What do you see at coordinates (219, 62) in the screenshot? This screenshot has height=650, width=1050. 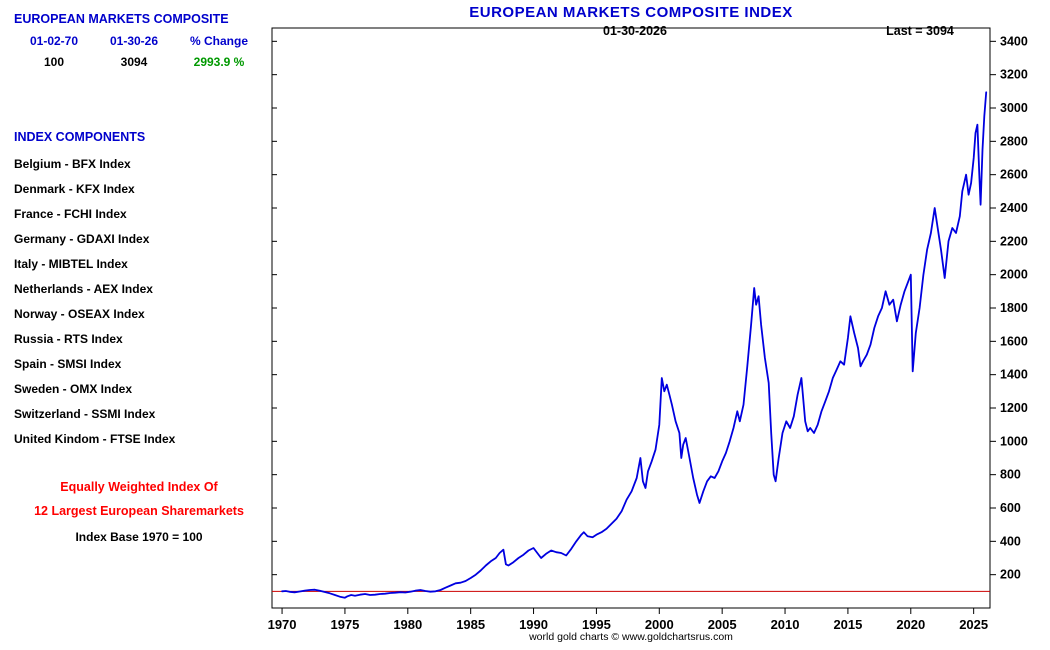 I see `pct-change-value: 2993.9 %` at bounding box center [219, 62].